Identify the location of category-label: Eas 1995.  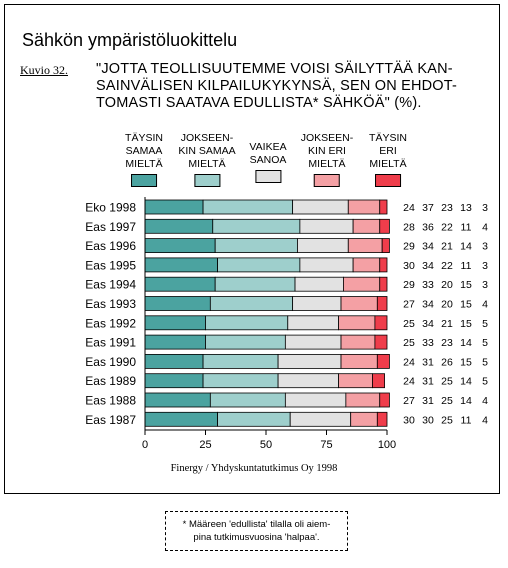
(110, 265).